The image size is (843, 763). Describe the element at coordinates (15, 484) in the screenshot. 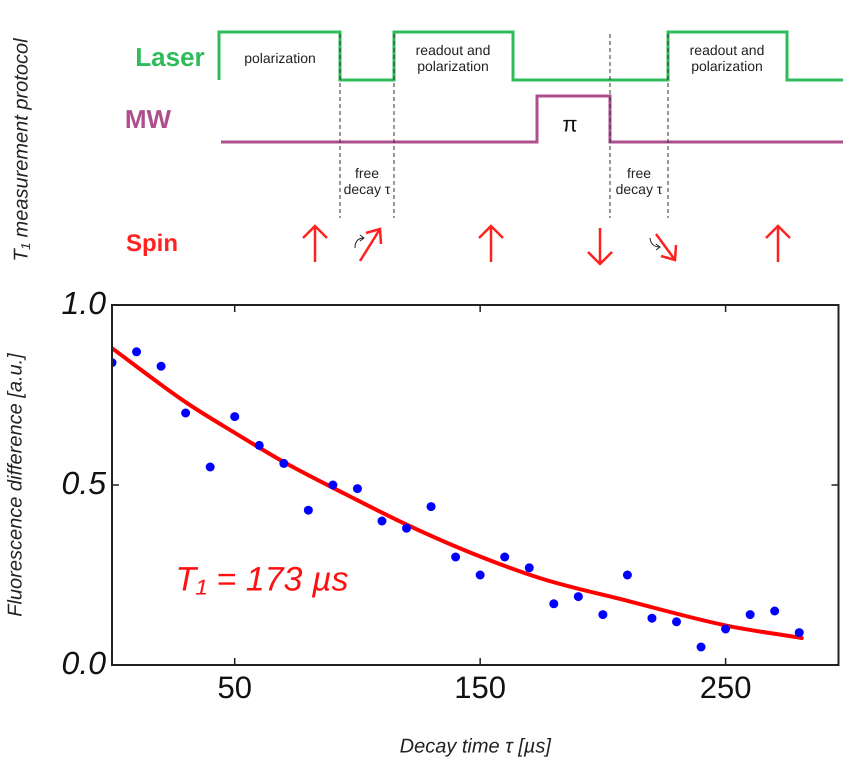

I see `y-axis-title: Fluorescence difference [a.u.]` at that location.